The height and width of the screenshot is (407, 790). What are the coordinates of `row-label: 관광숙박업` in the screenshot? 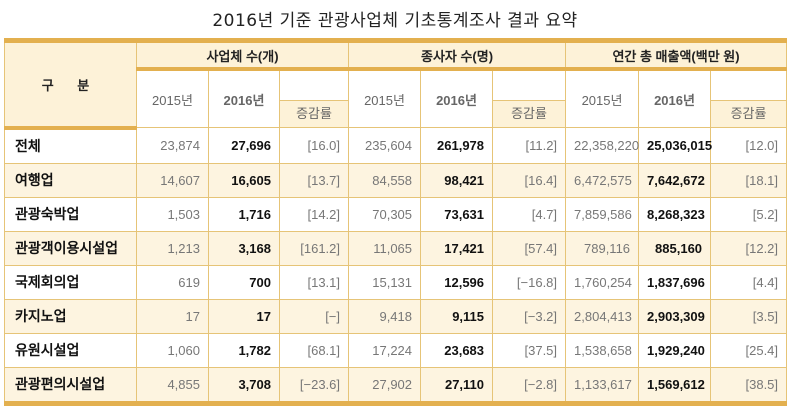 It's located at (70, 214).